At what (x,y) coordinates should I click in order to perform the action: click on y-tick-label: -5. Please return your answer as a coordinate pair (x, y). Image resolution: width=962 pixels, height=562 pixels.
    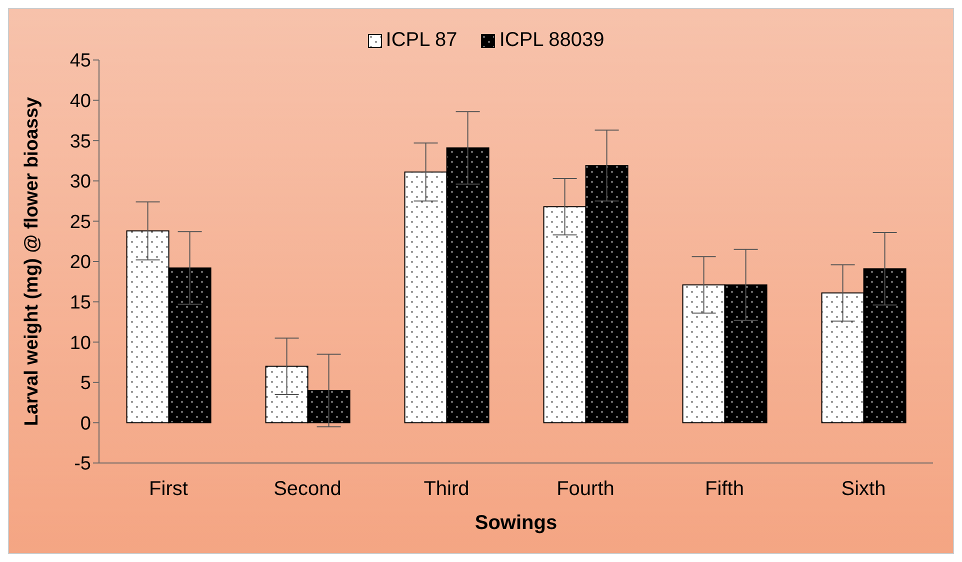
    Looking at the image, I should click on (82, 464).